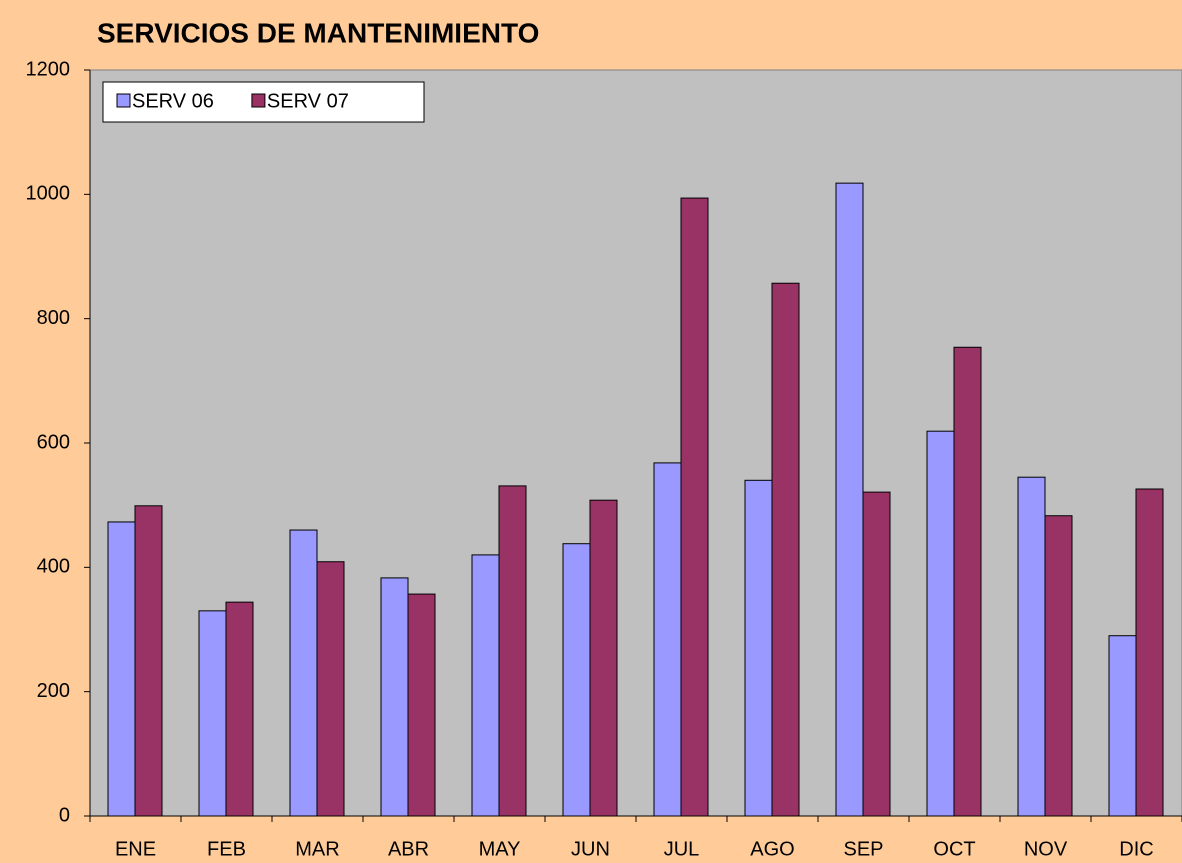  I want to click on x-tick-label: FEB, so click(226, 849).